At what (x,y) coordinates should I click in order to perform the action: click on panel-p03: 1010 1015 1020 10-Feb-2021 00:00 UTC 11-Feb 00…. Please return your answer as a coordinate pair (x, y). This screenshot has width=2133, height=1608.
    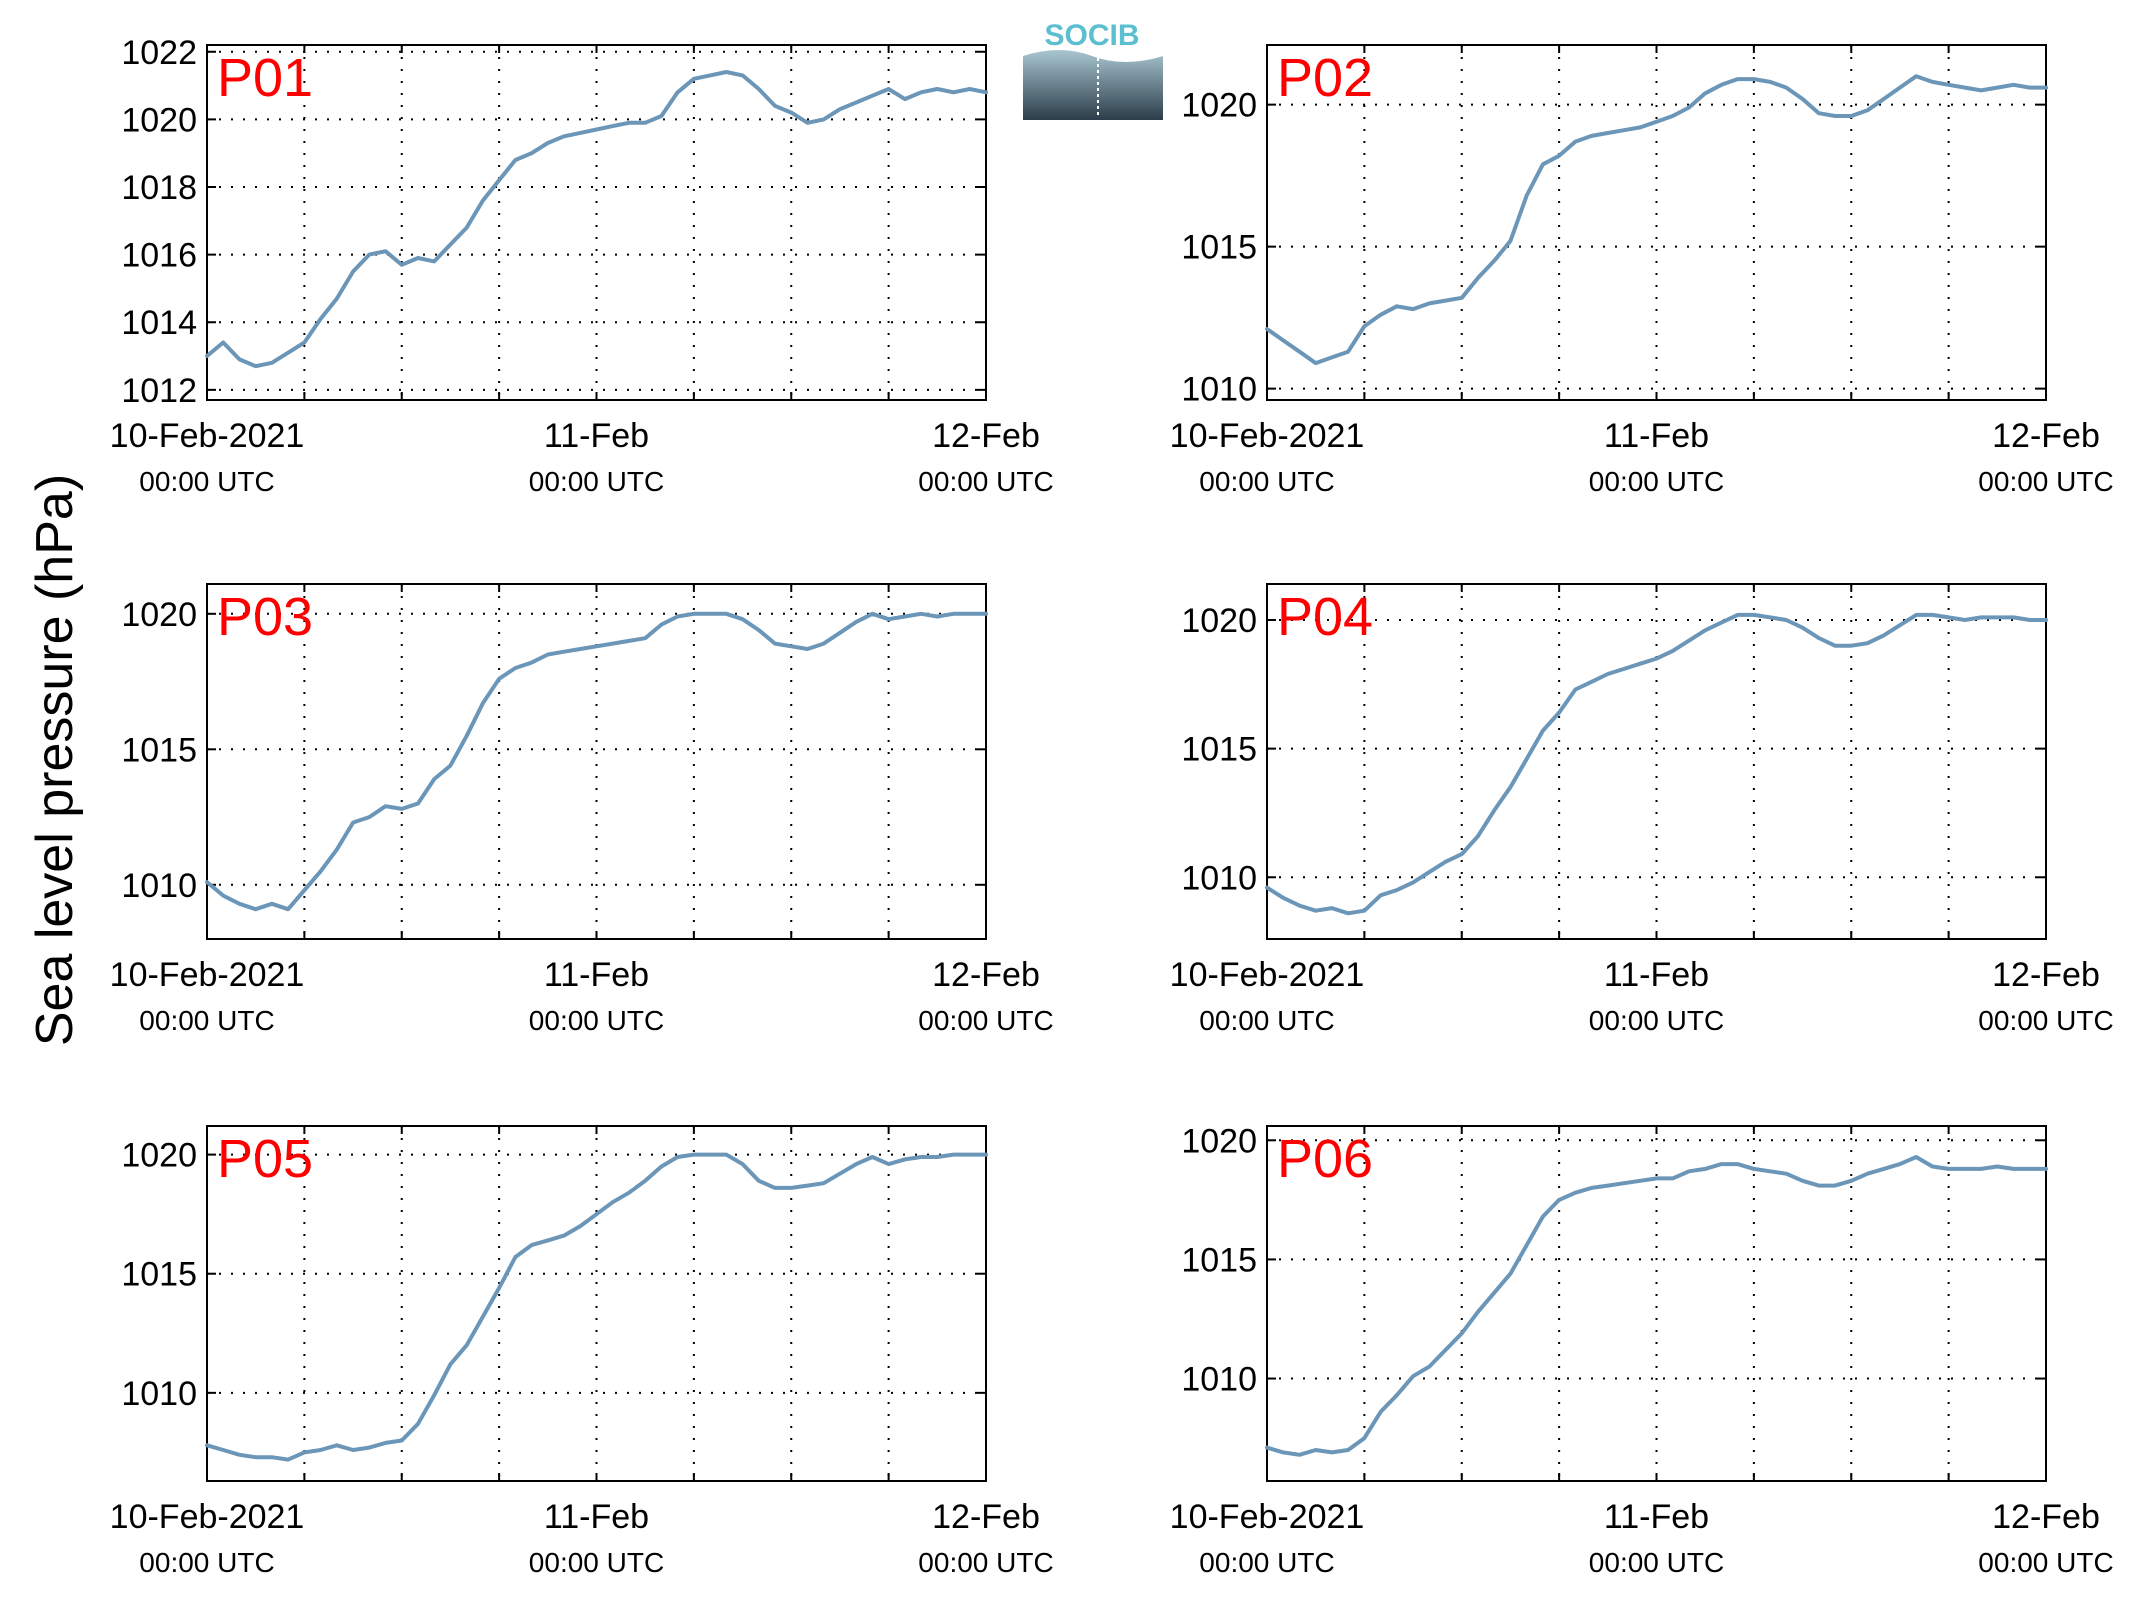
    Looking at the image, I should click on (582, 809).